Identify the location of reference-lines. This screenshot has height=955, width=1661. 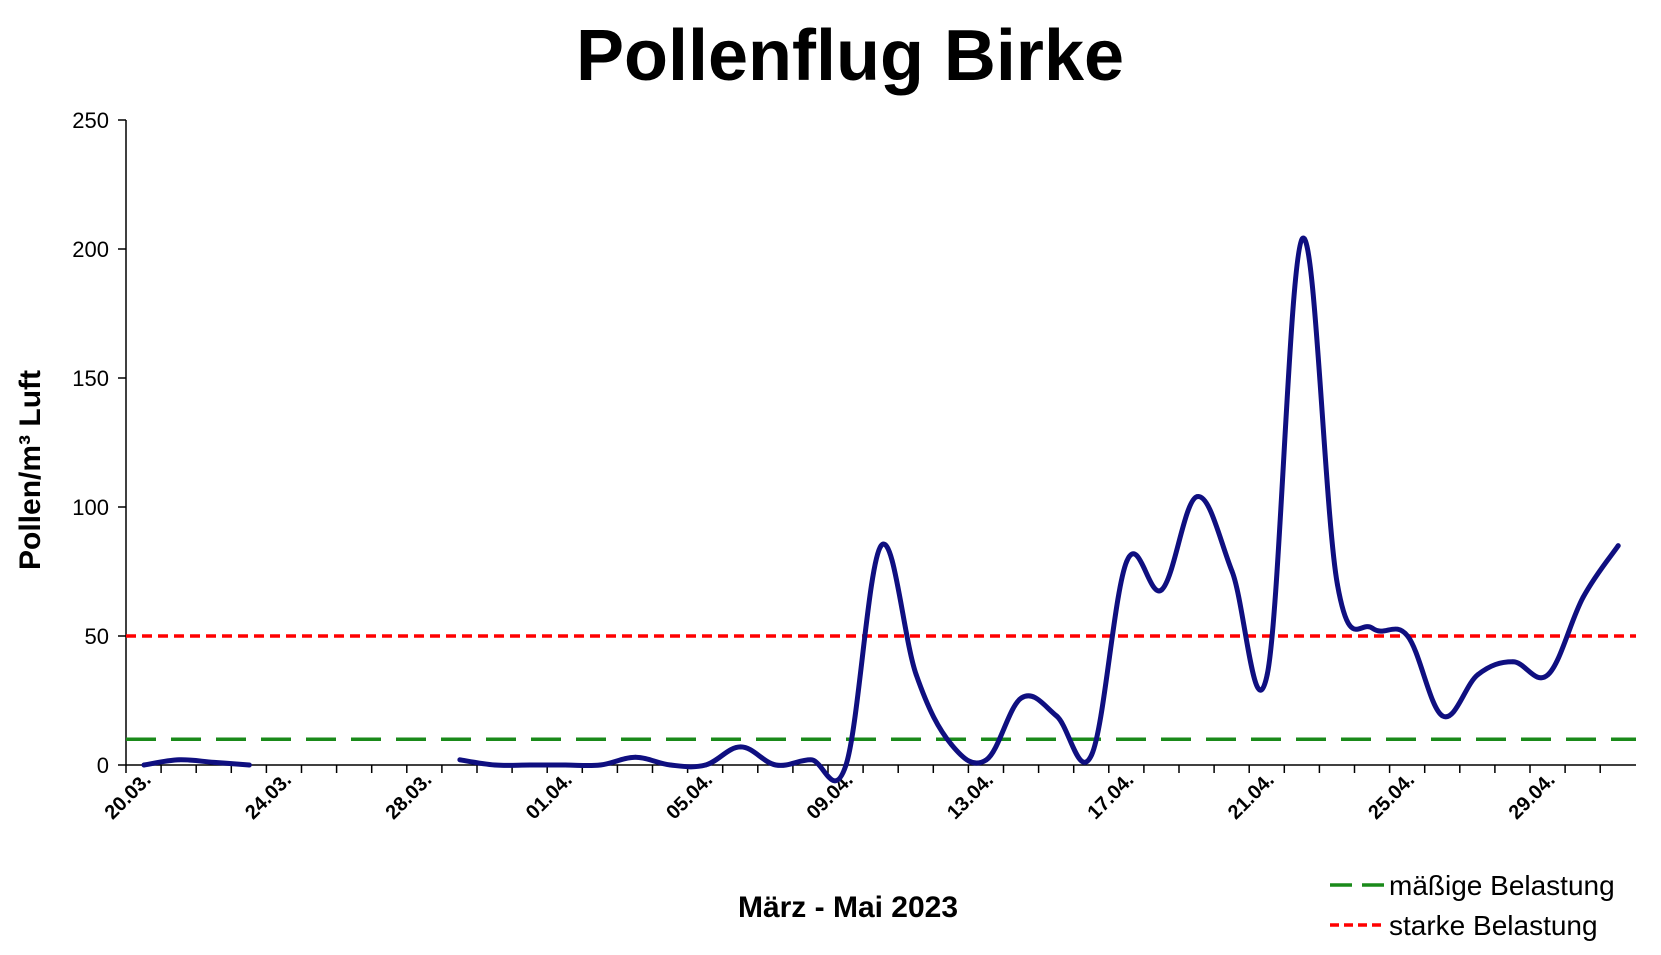
(881, 687).